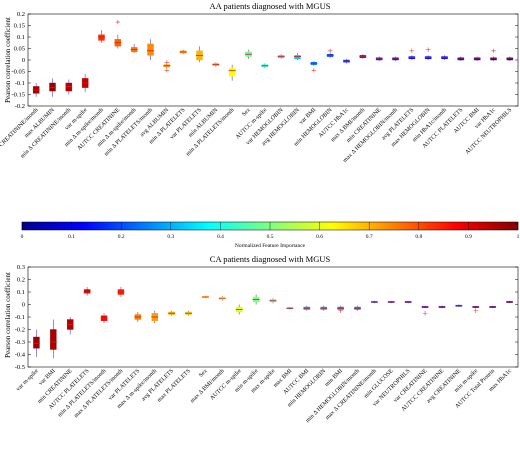 This screenshot has width=520, height=458. Describe the element at coordinates (21, 267) in the screenshot. I see `y-tick-label: 0.3` at that location.